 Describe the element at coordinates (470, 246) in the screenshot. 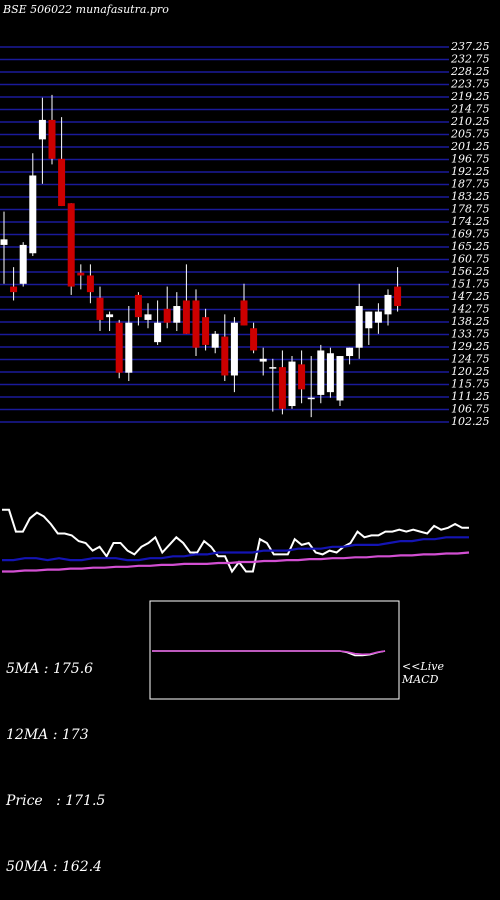

I see `price-tick-label: 165.25` at that location.